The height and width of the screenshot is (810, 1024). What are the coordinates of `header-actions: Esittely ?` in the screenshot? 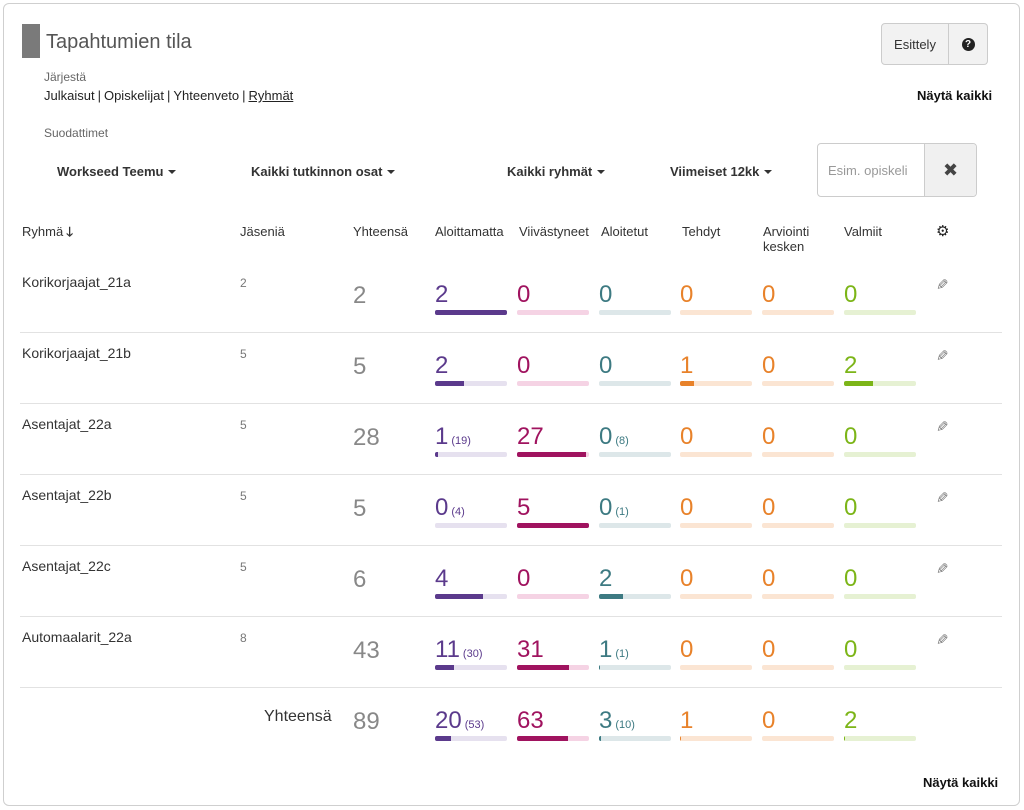 It's located at (934, 44).